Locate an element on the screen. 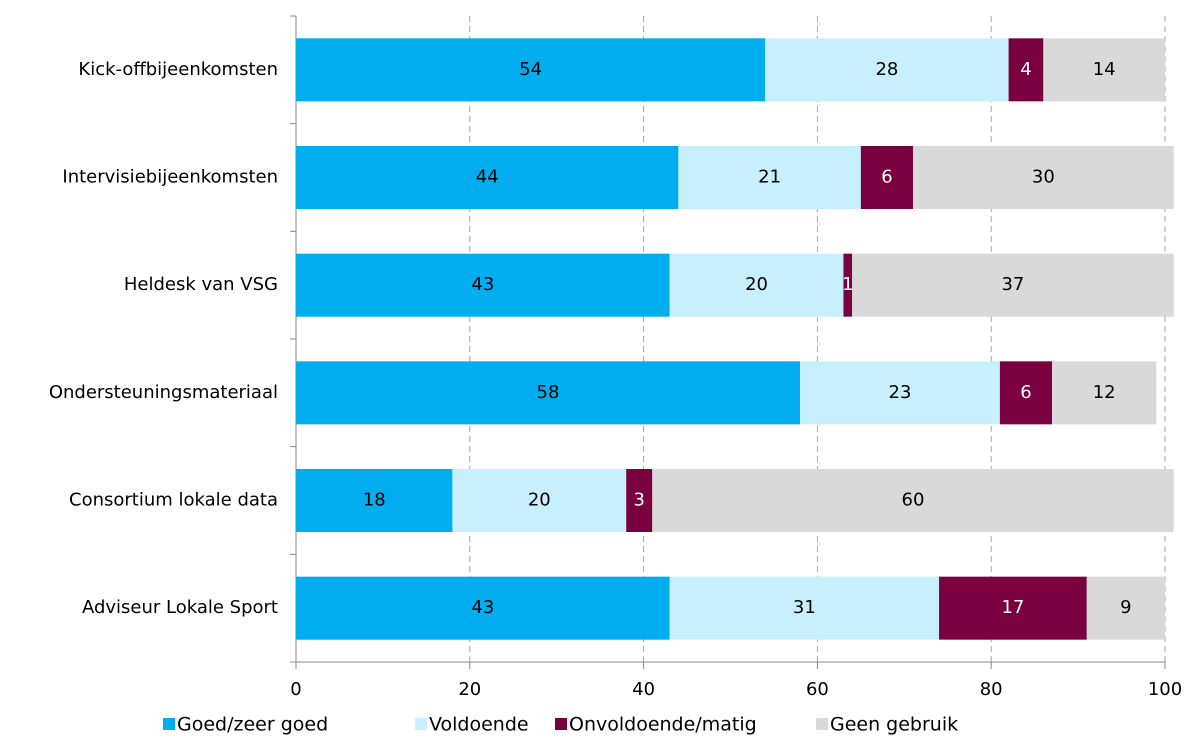 The height and width of the screenshot is (738, 1188). value-label: 58 is located at coordinates (548, 392).